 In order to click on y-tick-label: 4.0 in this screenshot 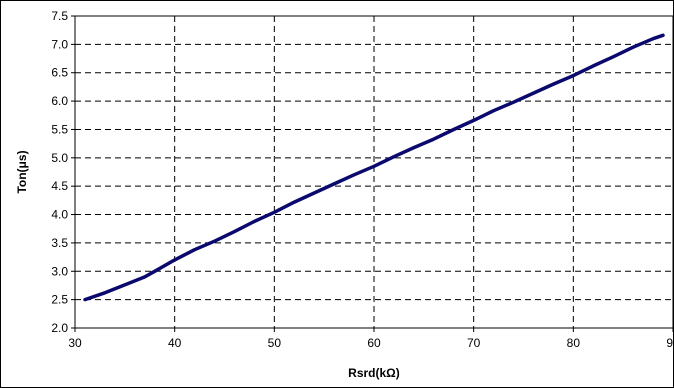, I will do `click(59, 215)`.